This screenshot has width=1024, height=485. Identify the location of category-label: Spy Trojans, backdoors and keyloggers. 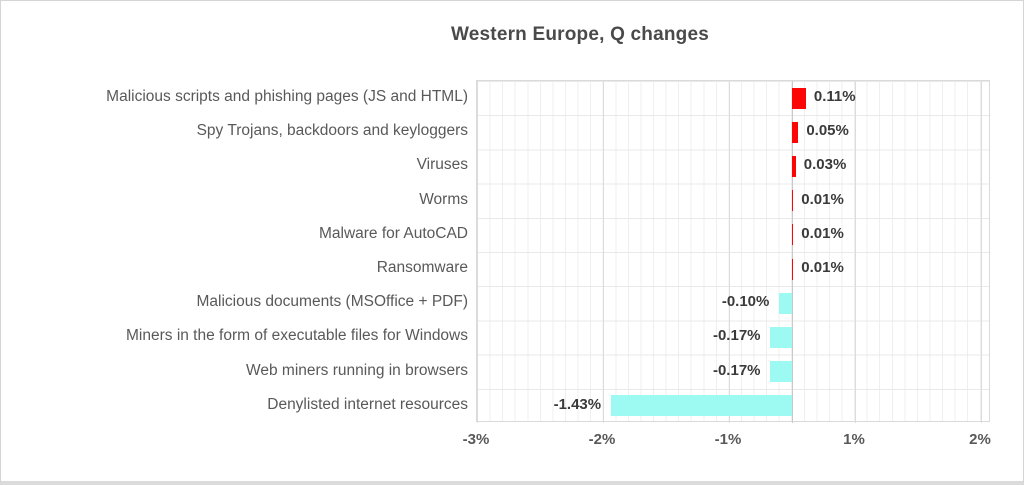
(332, 131).